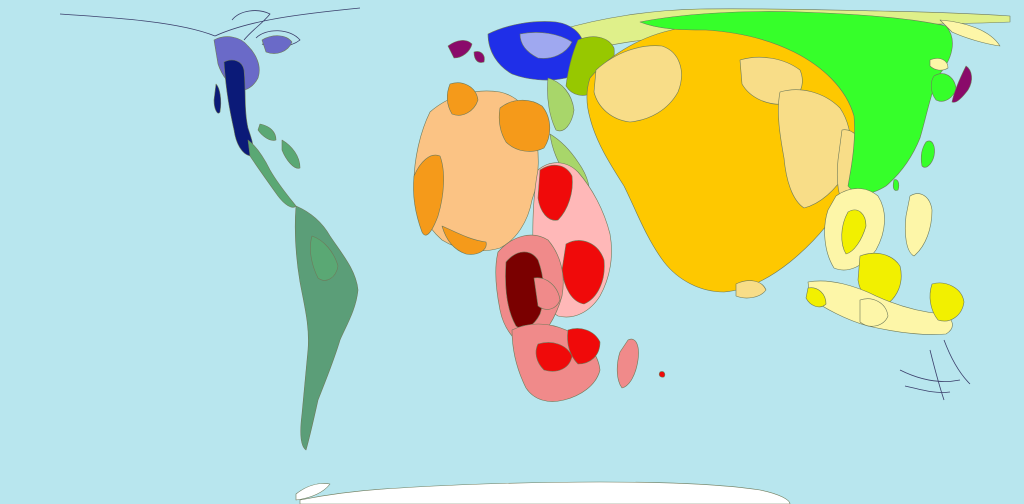 This screenshot has width=1024, height=504. Describe the element at coordinates (970, 33) in the screenshot. I see `region-russia-central-asia-east` at that location.